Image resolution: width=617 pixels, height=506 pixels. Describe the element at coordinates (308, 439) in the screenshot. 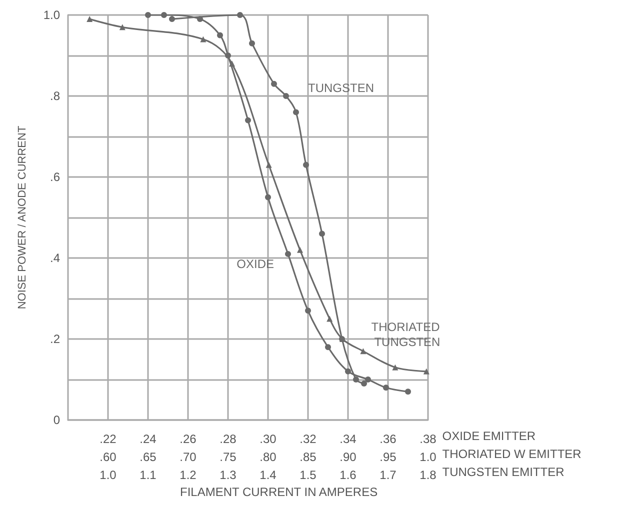

I see `x-tick-label: .32` at that location.